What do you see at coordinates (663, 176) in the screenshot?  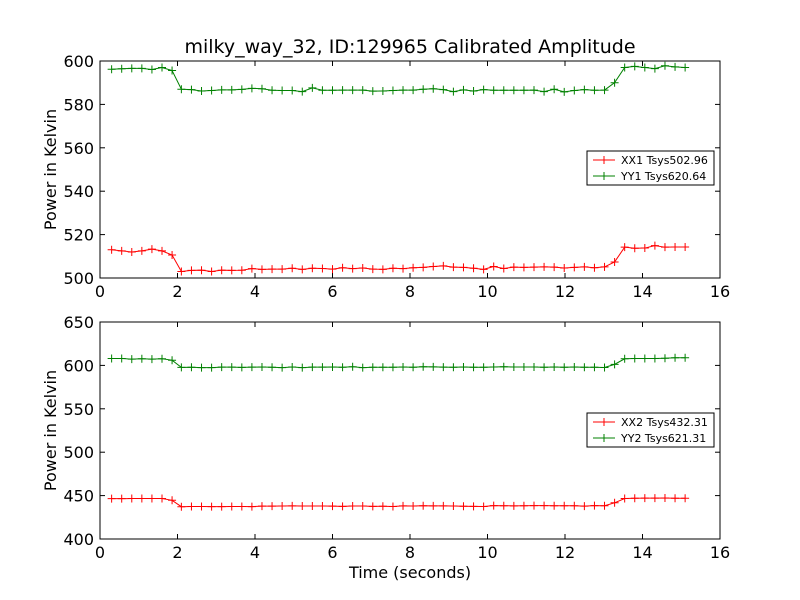 I see `legend-label: YY1 Tsys620.64` at bounding box center [663, 176].